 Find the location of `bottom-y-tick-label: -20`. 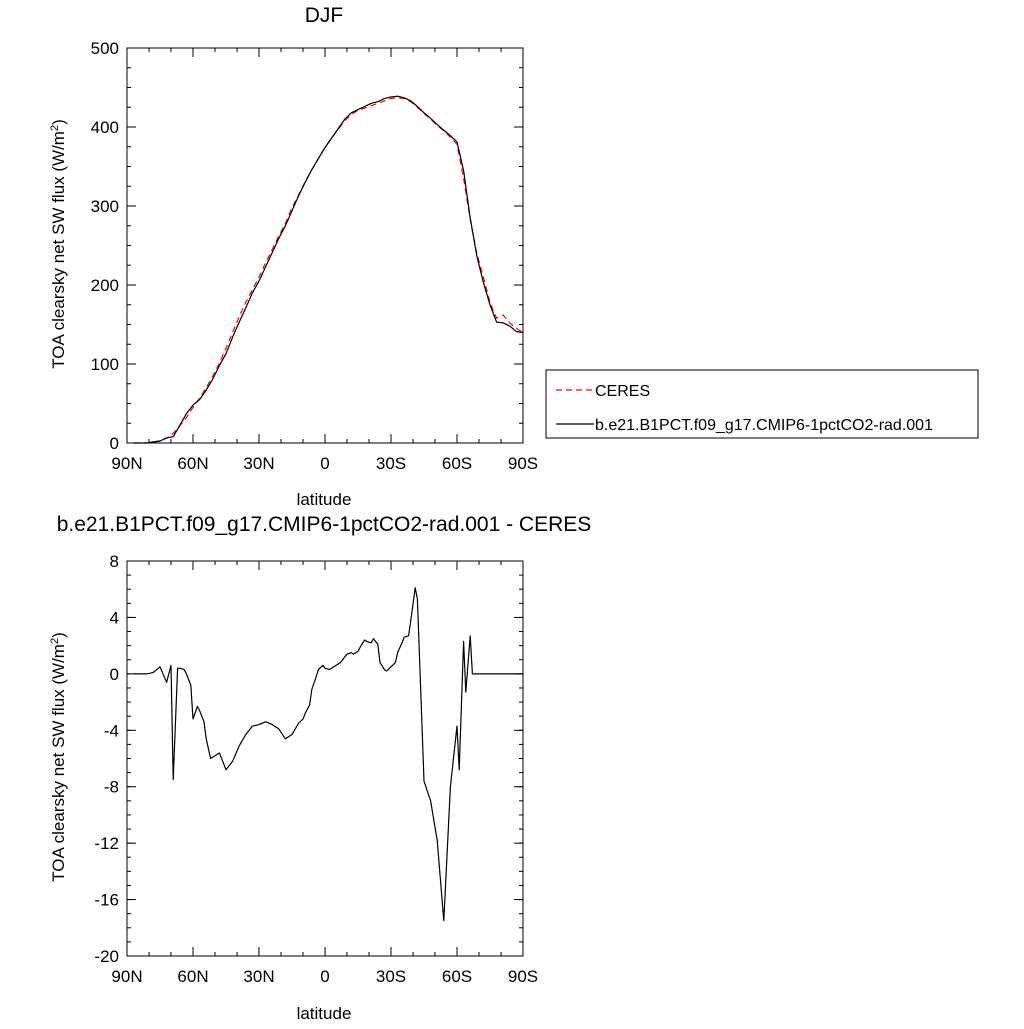

bottom-y-tick-label: -20 is located at coordinates (106, 956).